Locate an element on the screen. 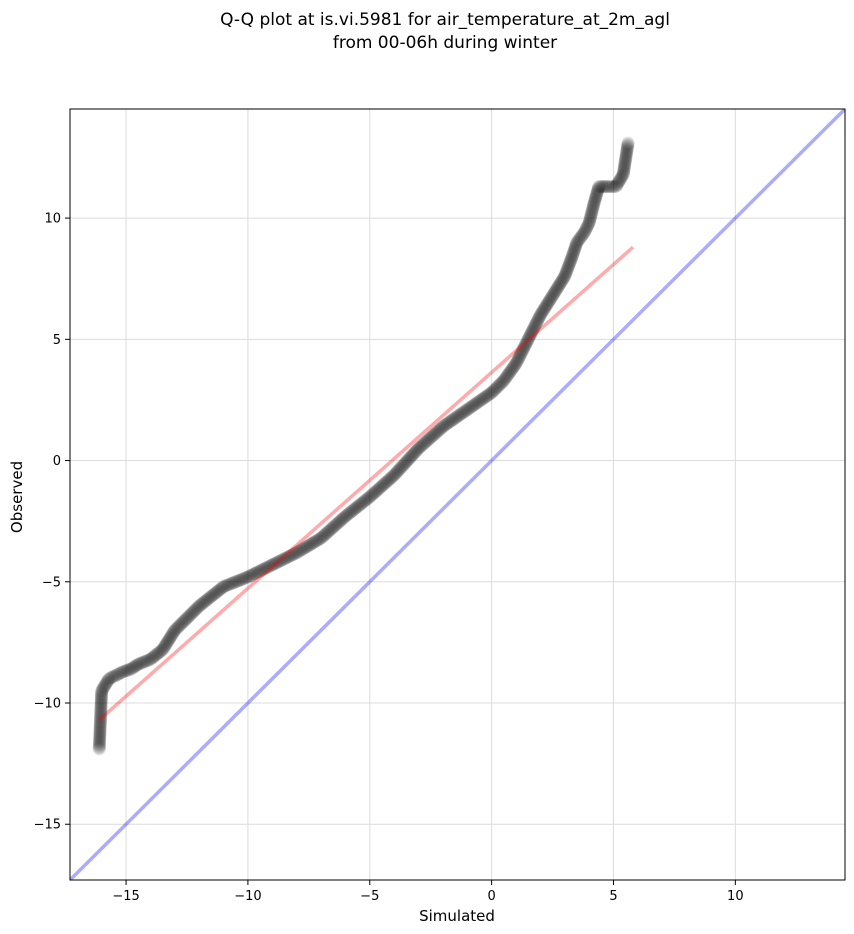 This screenshot has width=854, height=934. x-tick-label: −15 is located at coordinates (125, 896).